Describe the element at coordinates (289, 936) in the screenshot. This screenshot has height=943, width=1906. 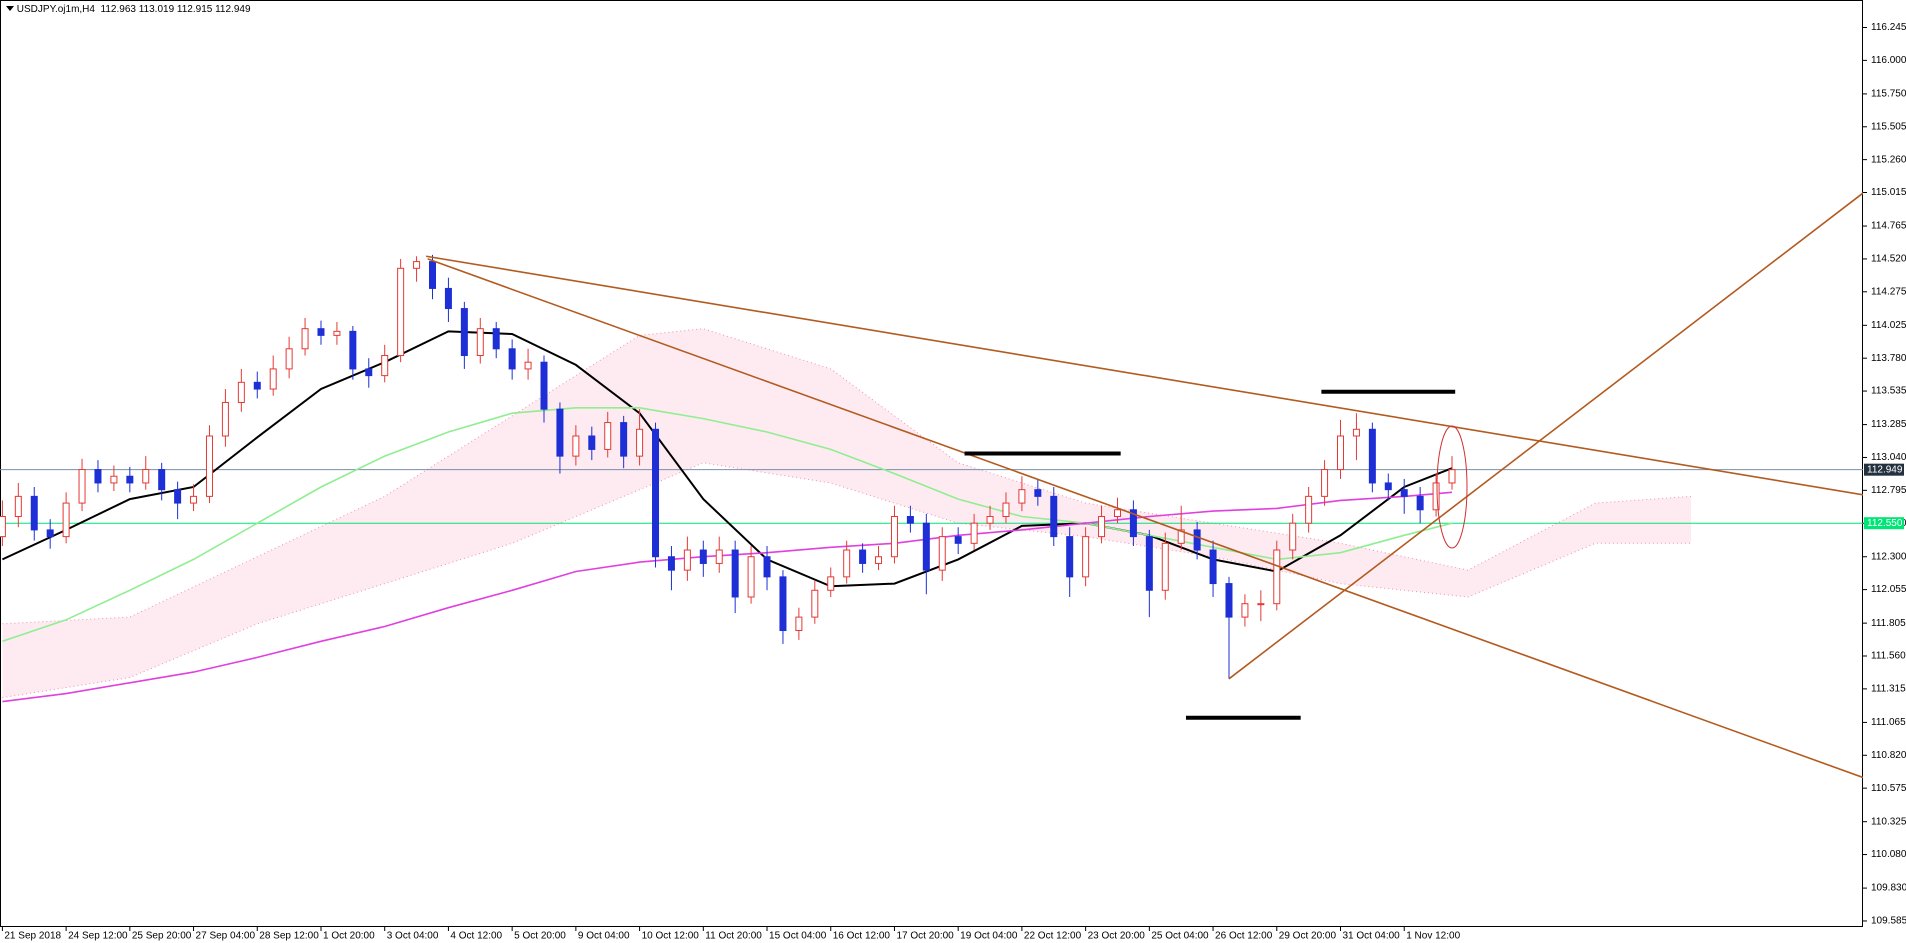
I see `x-tick-label: 28 Sep 12:00` at that location.